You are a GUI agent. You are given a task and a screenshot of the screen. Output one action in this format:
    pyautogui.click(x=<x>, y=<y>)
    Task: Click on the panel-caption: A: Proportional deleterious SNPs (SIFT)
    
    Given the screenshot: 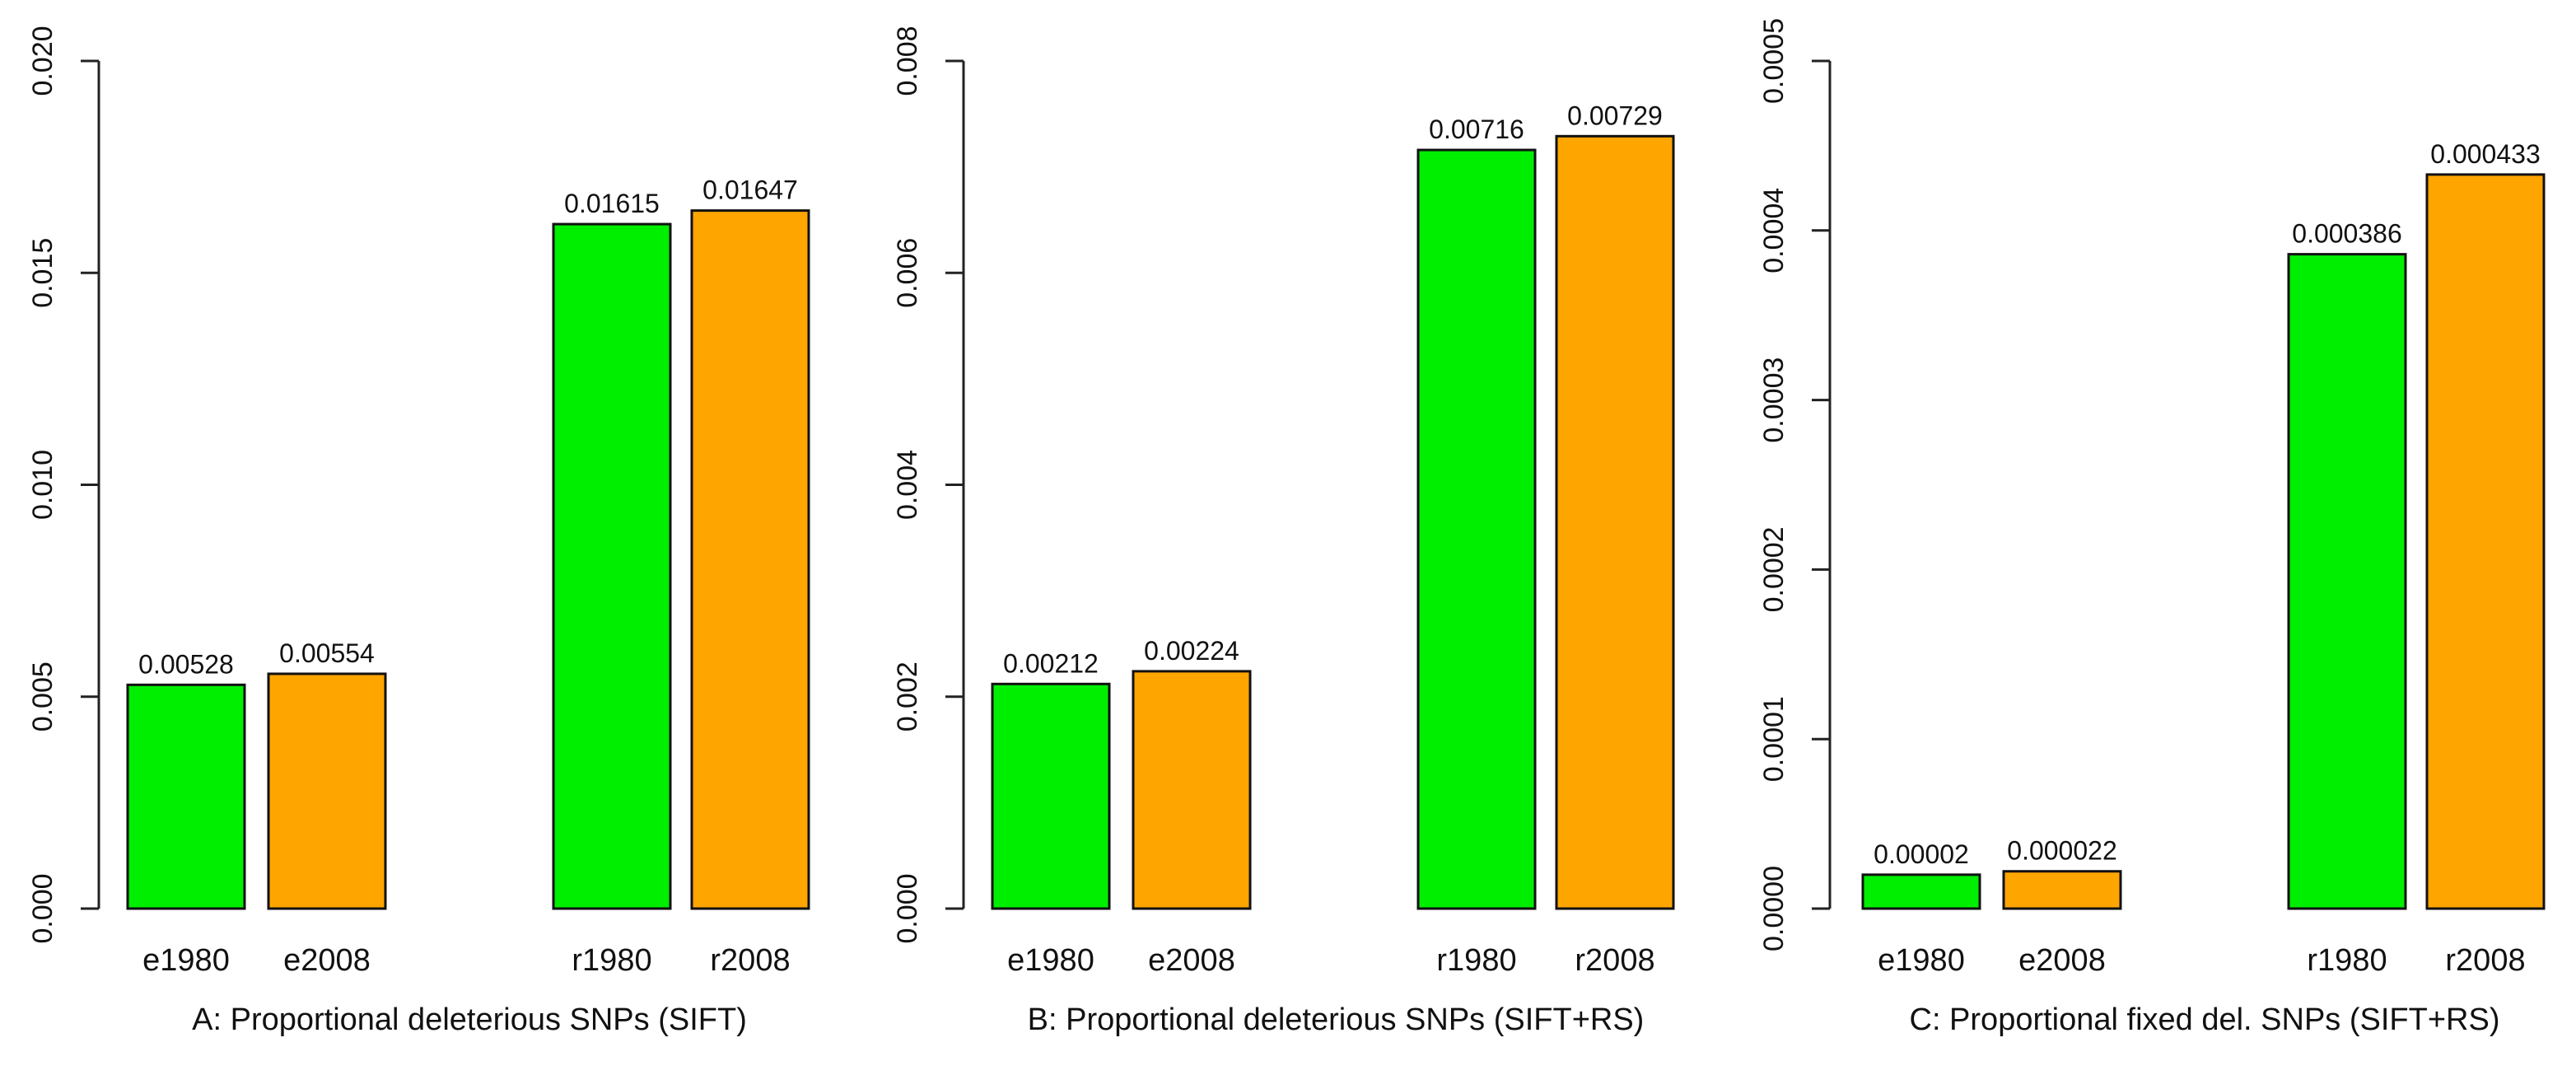 What is the action you would take?
    pyautogui.click(x=469, y=1020)
    